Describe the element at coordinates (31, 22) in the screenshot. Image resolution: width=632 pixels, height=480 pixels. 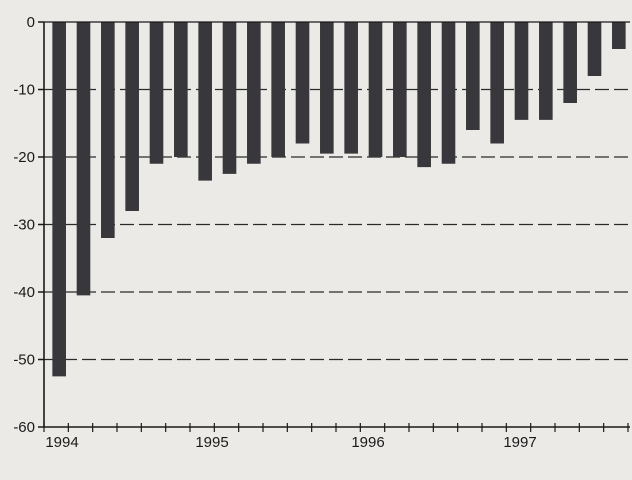
I see `y-tick-label: 0` at that location.